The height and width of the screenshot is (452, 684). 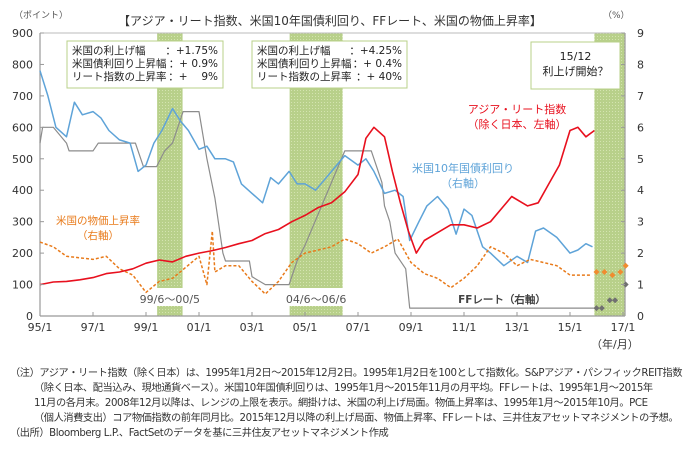 I want to click on right-tick-label: 9, so click(x=640, y=33).